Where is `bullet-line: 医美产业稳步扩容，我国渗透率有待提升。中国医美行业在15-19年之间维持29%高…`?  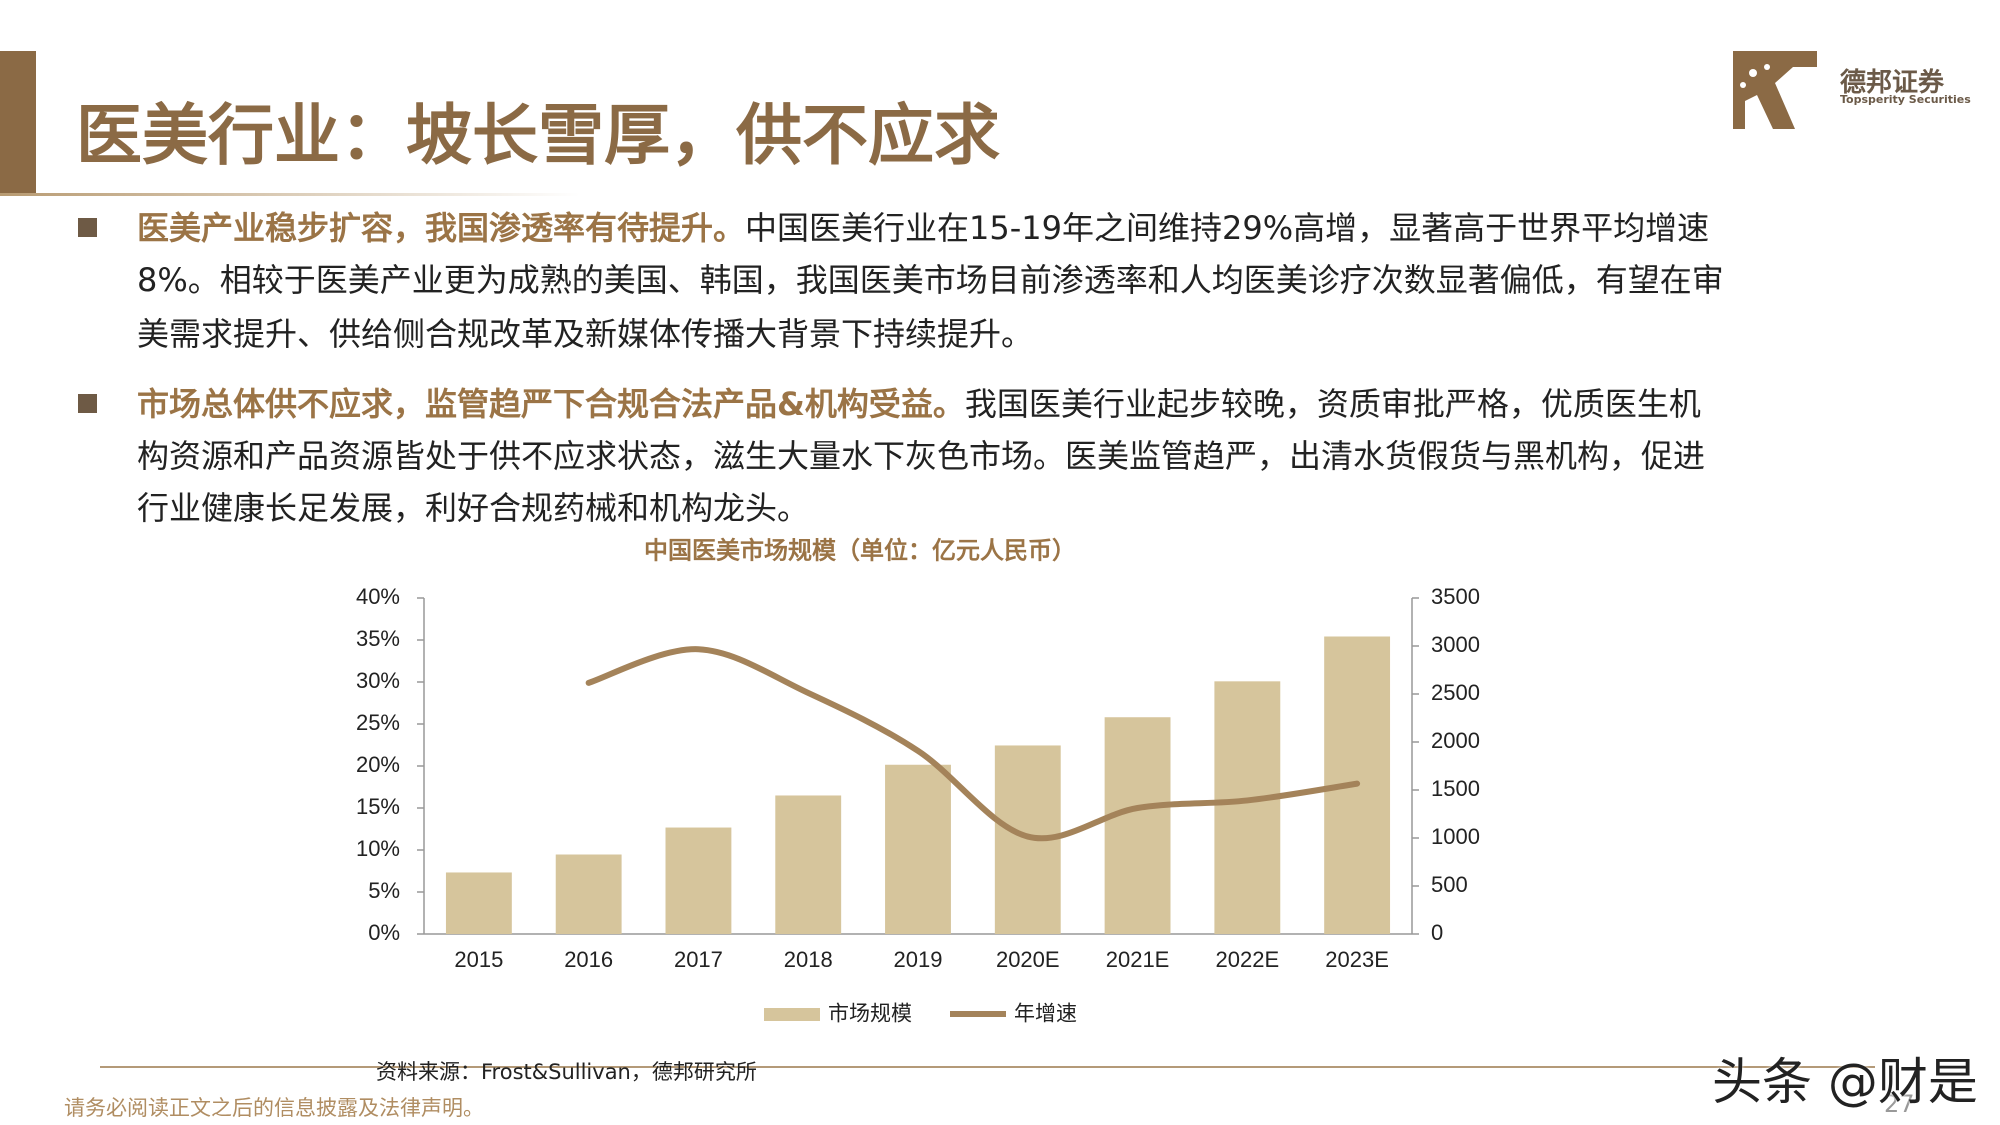 bullet-line: 医美产业稳步扩容，我国渗透率有待提升。中国医美行业在15-19年之间维持29%高… is located at coordinates (923, 228).